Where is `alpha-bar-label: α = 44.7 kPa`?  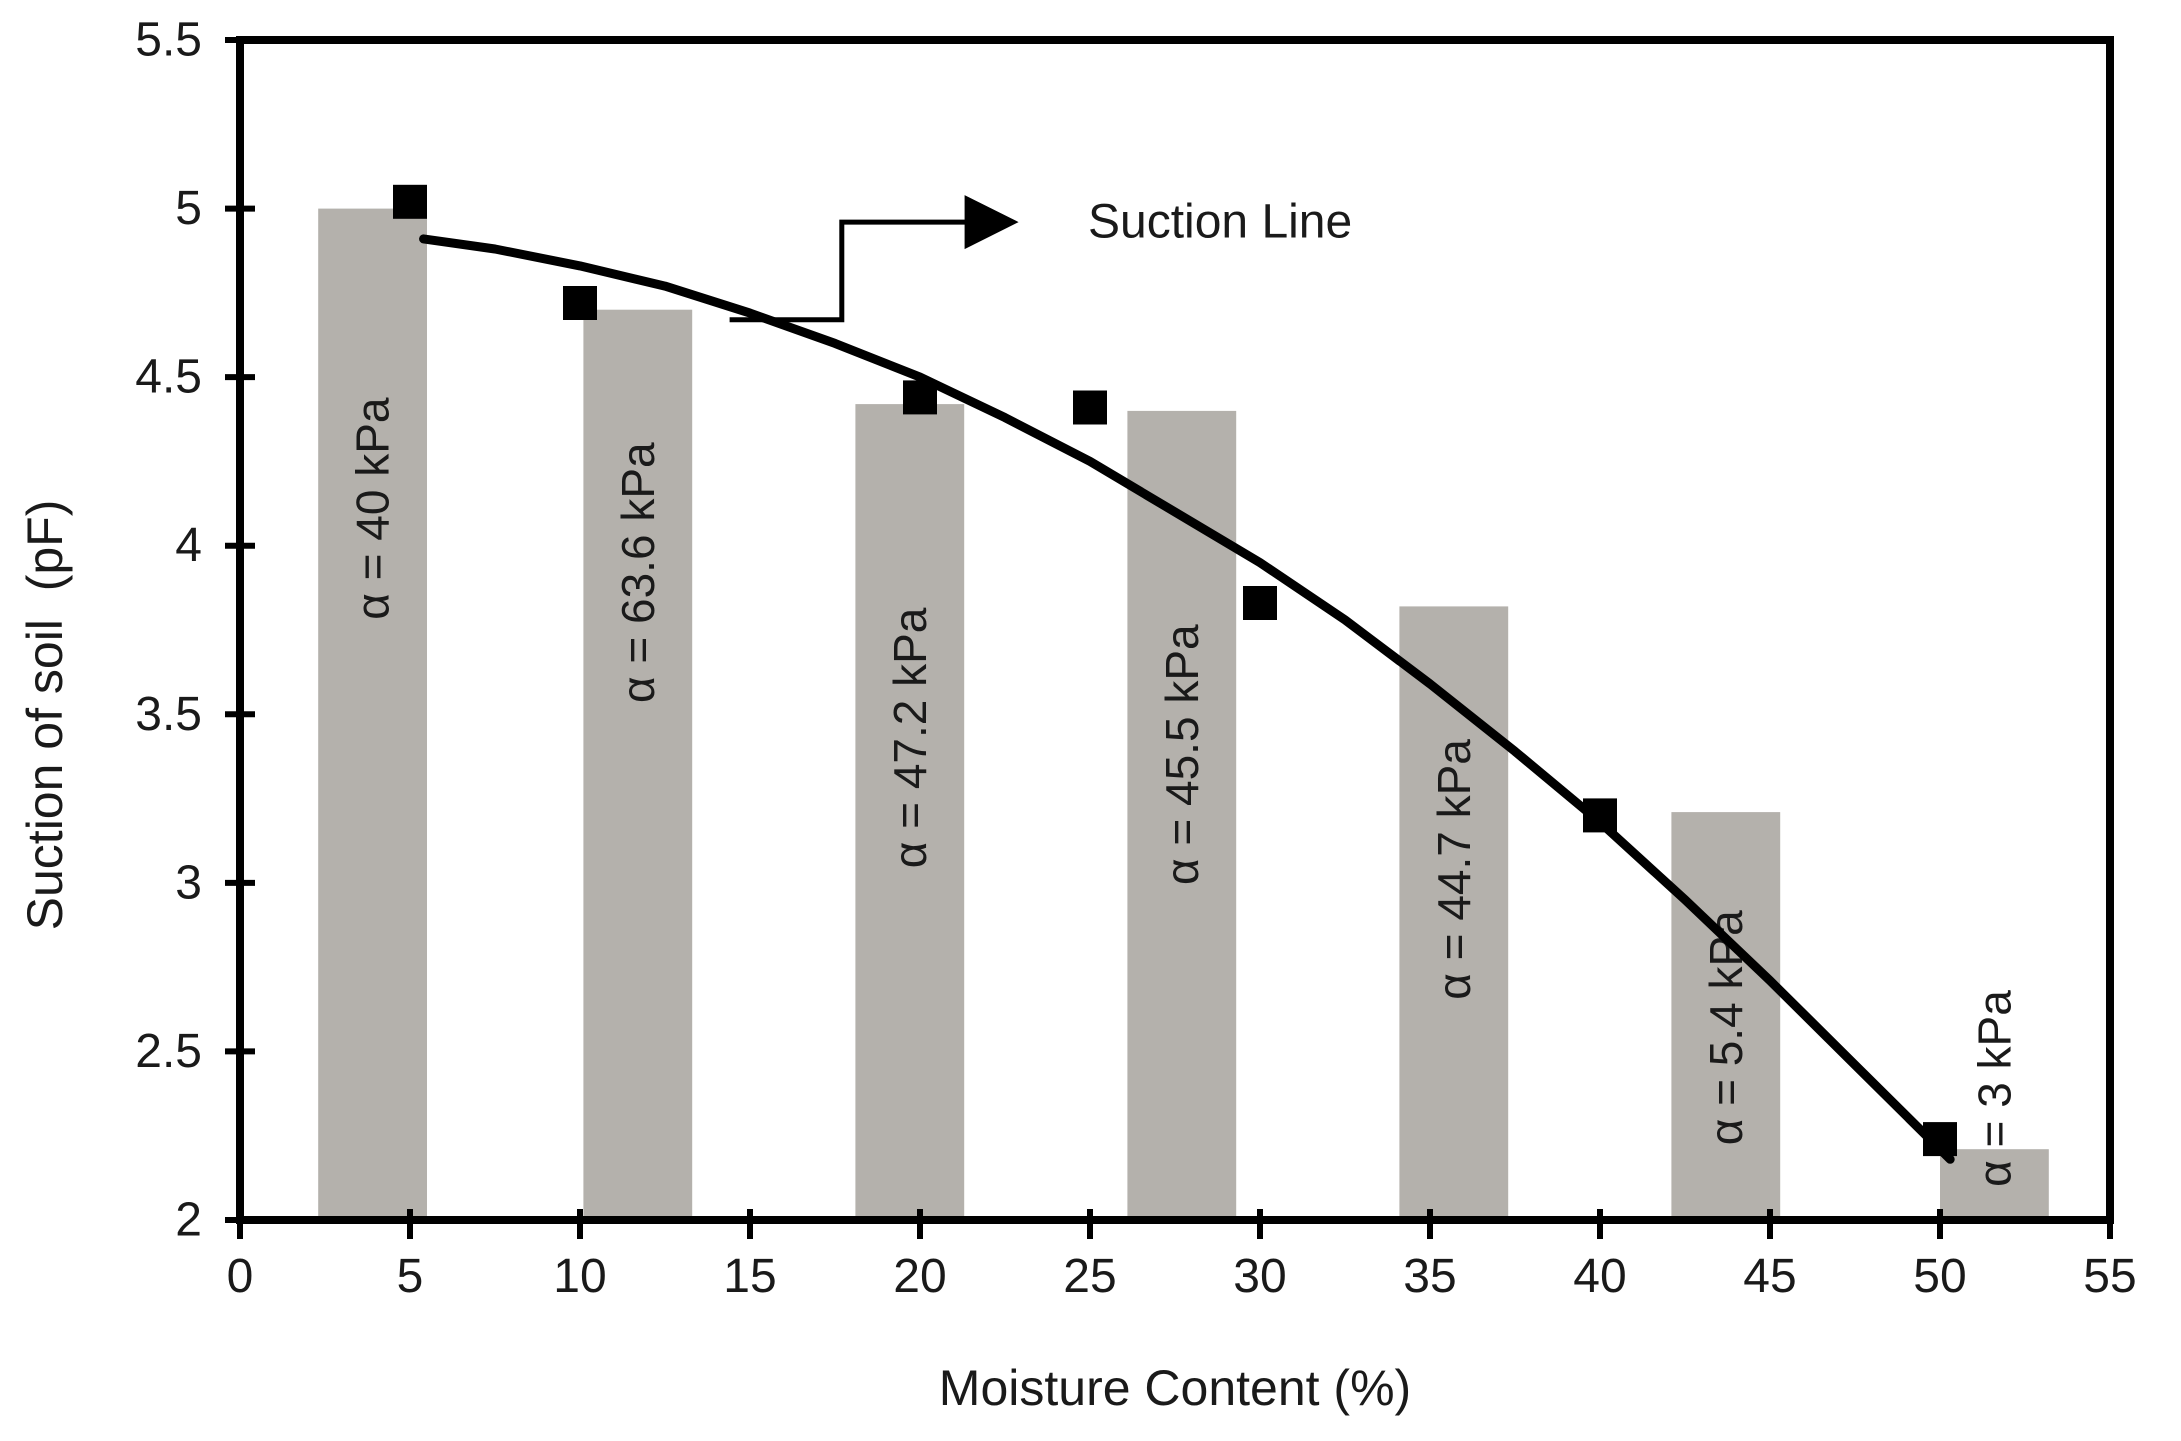
alpha-bar-label: α = 44.7 kPa is located at coordinates (1454, 869).